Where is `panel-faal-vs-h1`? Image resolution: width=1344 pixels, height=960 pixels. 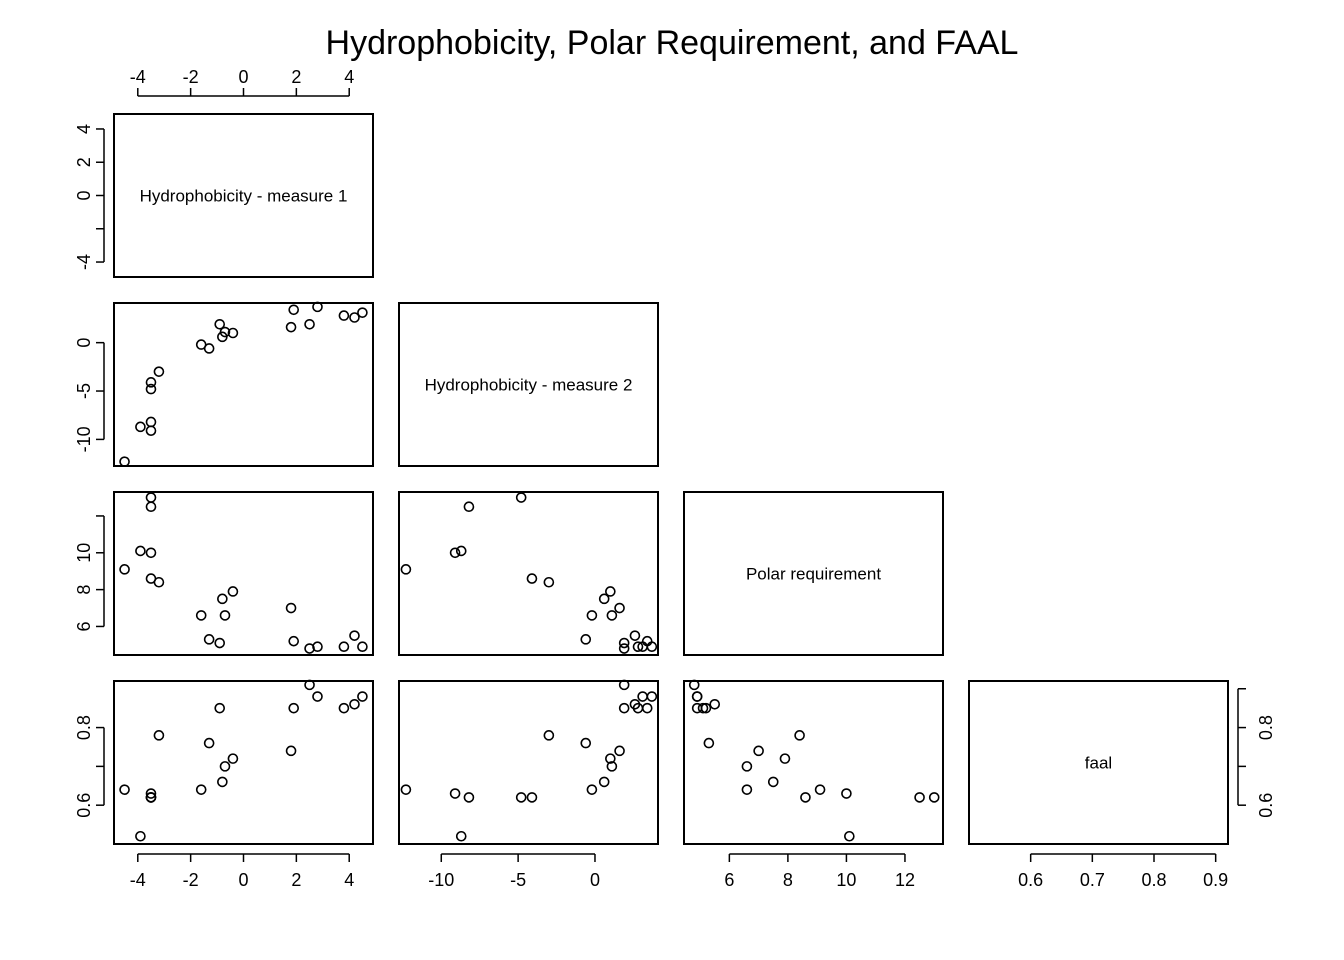 panel-faal-vs-h1 is located at coordinates (243, 762).